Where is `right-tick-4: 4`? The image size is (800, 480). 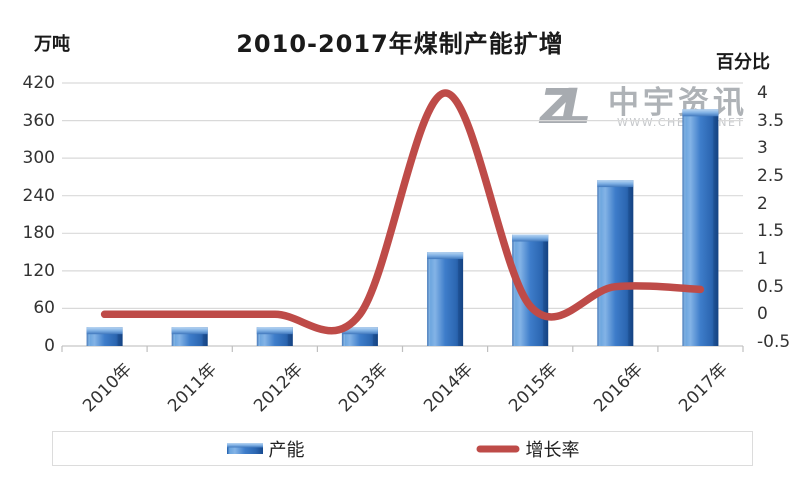 right-tick-4: 4 is located at coordinates (762, 93).